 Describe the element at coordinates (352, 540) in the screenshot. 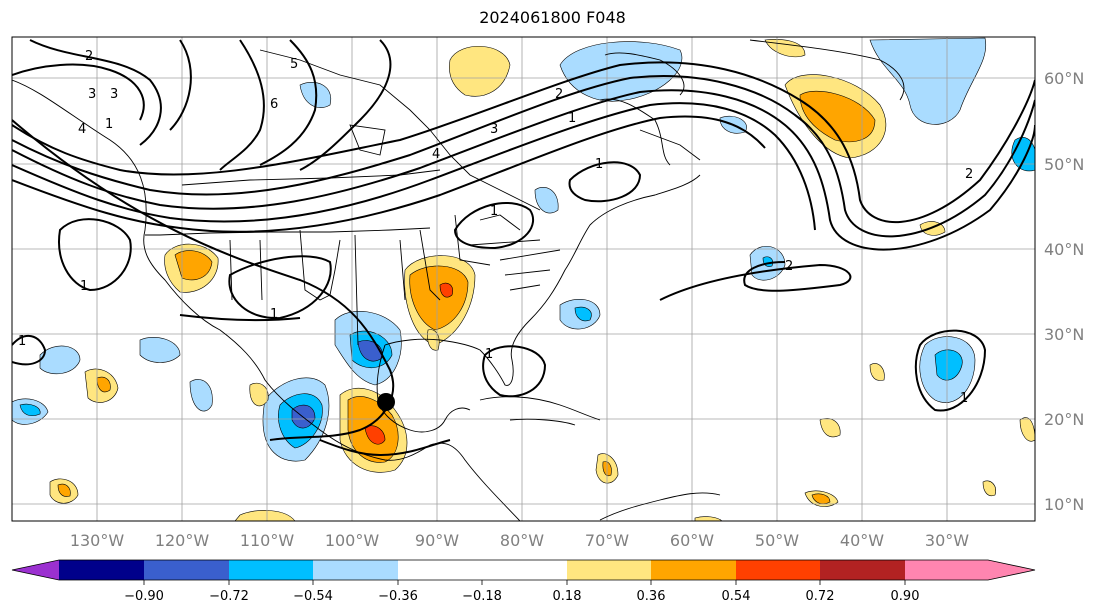

I see `lon-label: 100°W` at that location.